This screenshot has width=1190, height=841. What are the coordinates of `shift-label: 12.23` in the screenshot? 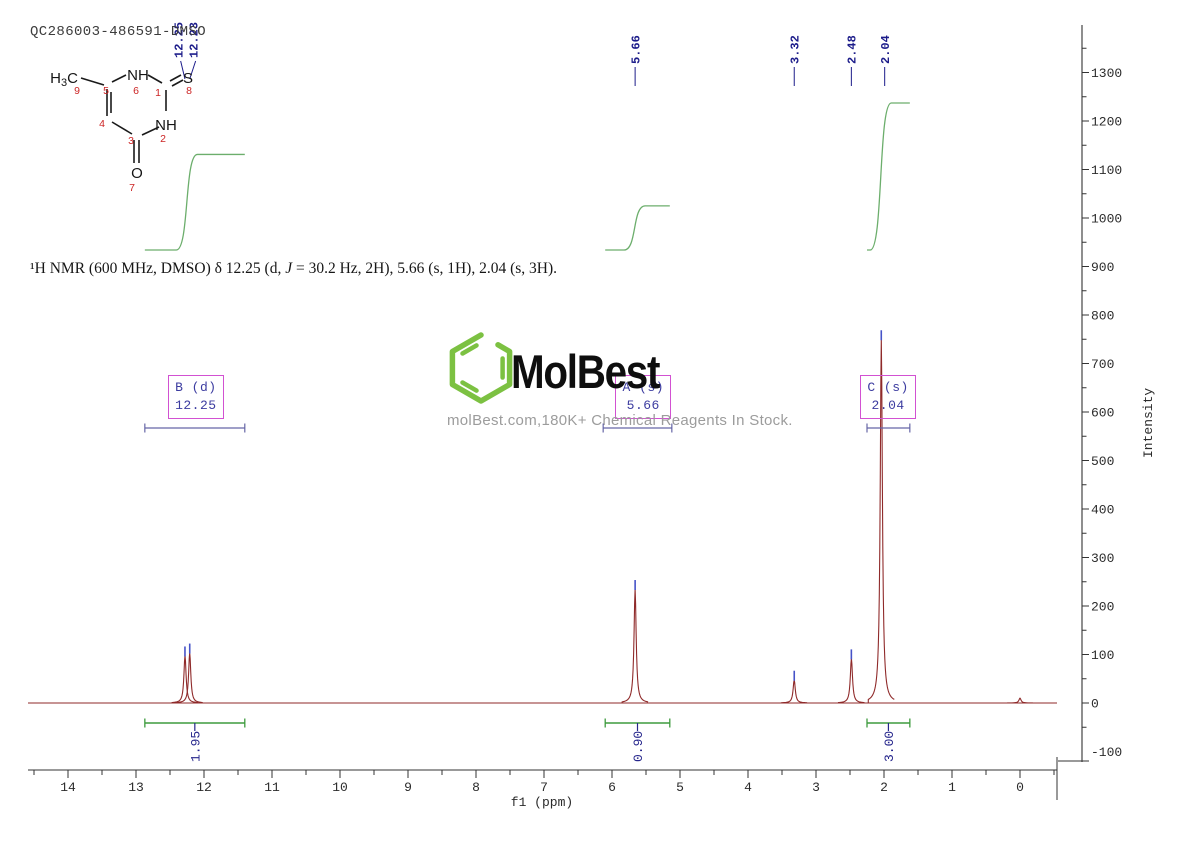 It's located at (194, 40).